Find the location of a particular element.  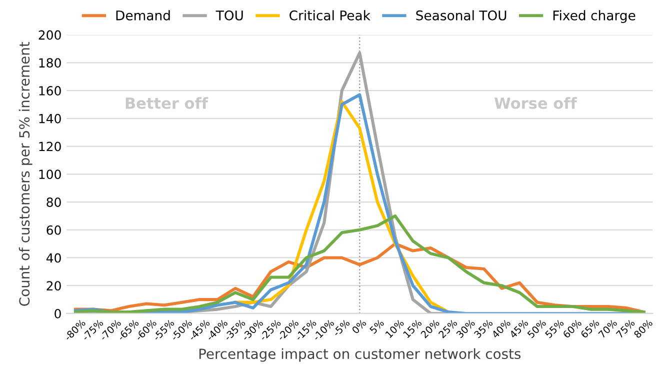

y-tick-label: 20 is located at coordinates (53, 286).